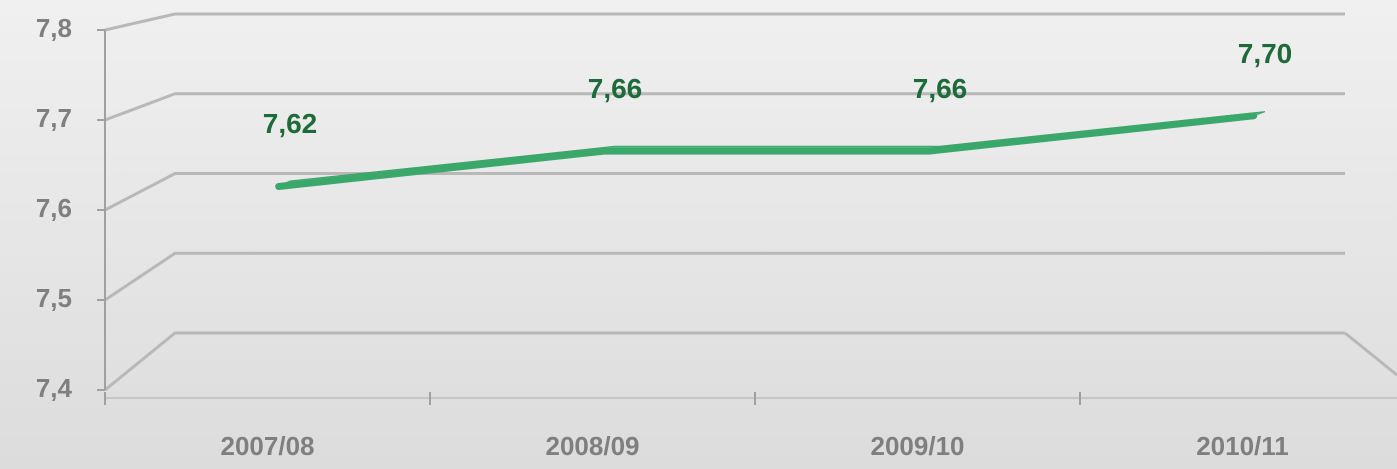 Image resolution: width=1397 pixels, height=469 pixels. Describe the element at coordinates (1370, 354) in the screenshot. I see `floor-edge` at that location.